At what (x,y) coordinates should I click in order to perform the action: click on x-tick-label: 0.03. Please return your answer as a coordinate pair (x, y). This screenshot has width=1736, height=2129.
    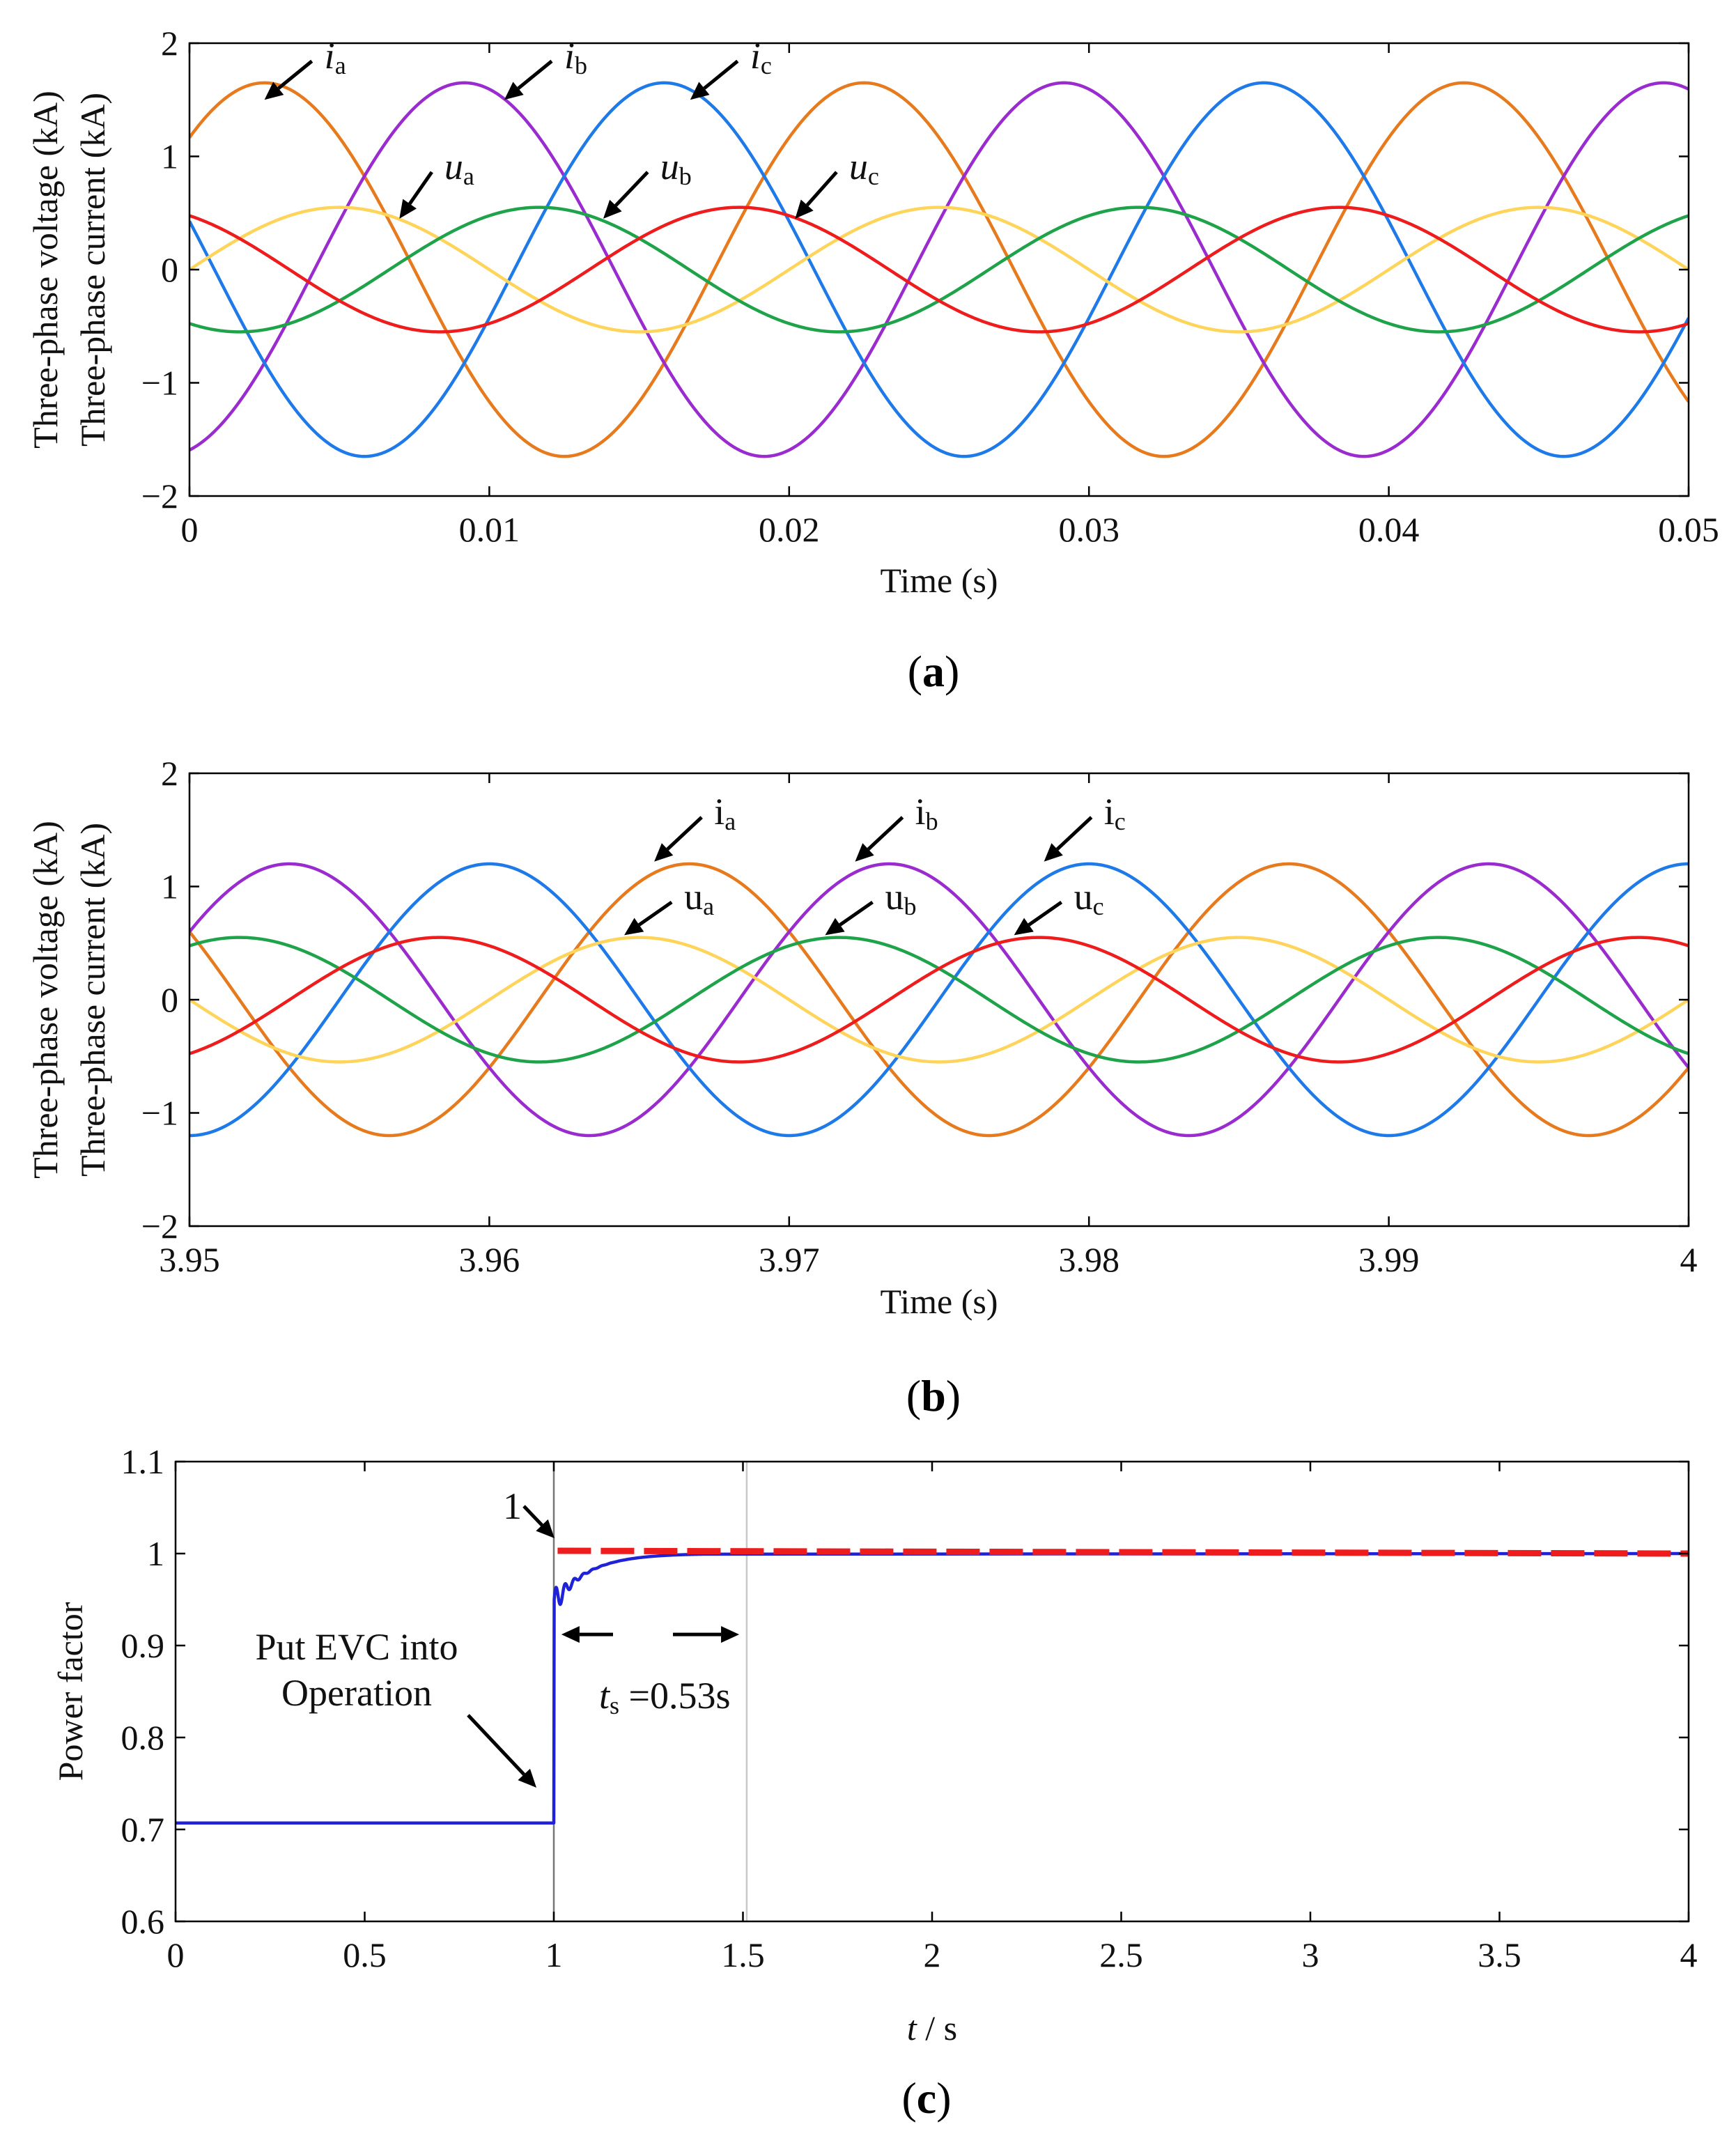
    Looking at the image, I should click on (1088, 529).